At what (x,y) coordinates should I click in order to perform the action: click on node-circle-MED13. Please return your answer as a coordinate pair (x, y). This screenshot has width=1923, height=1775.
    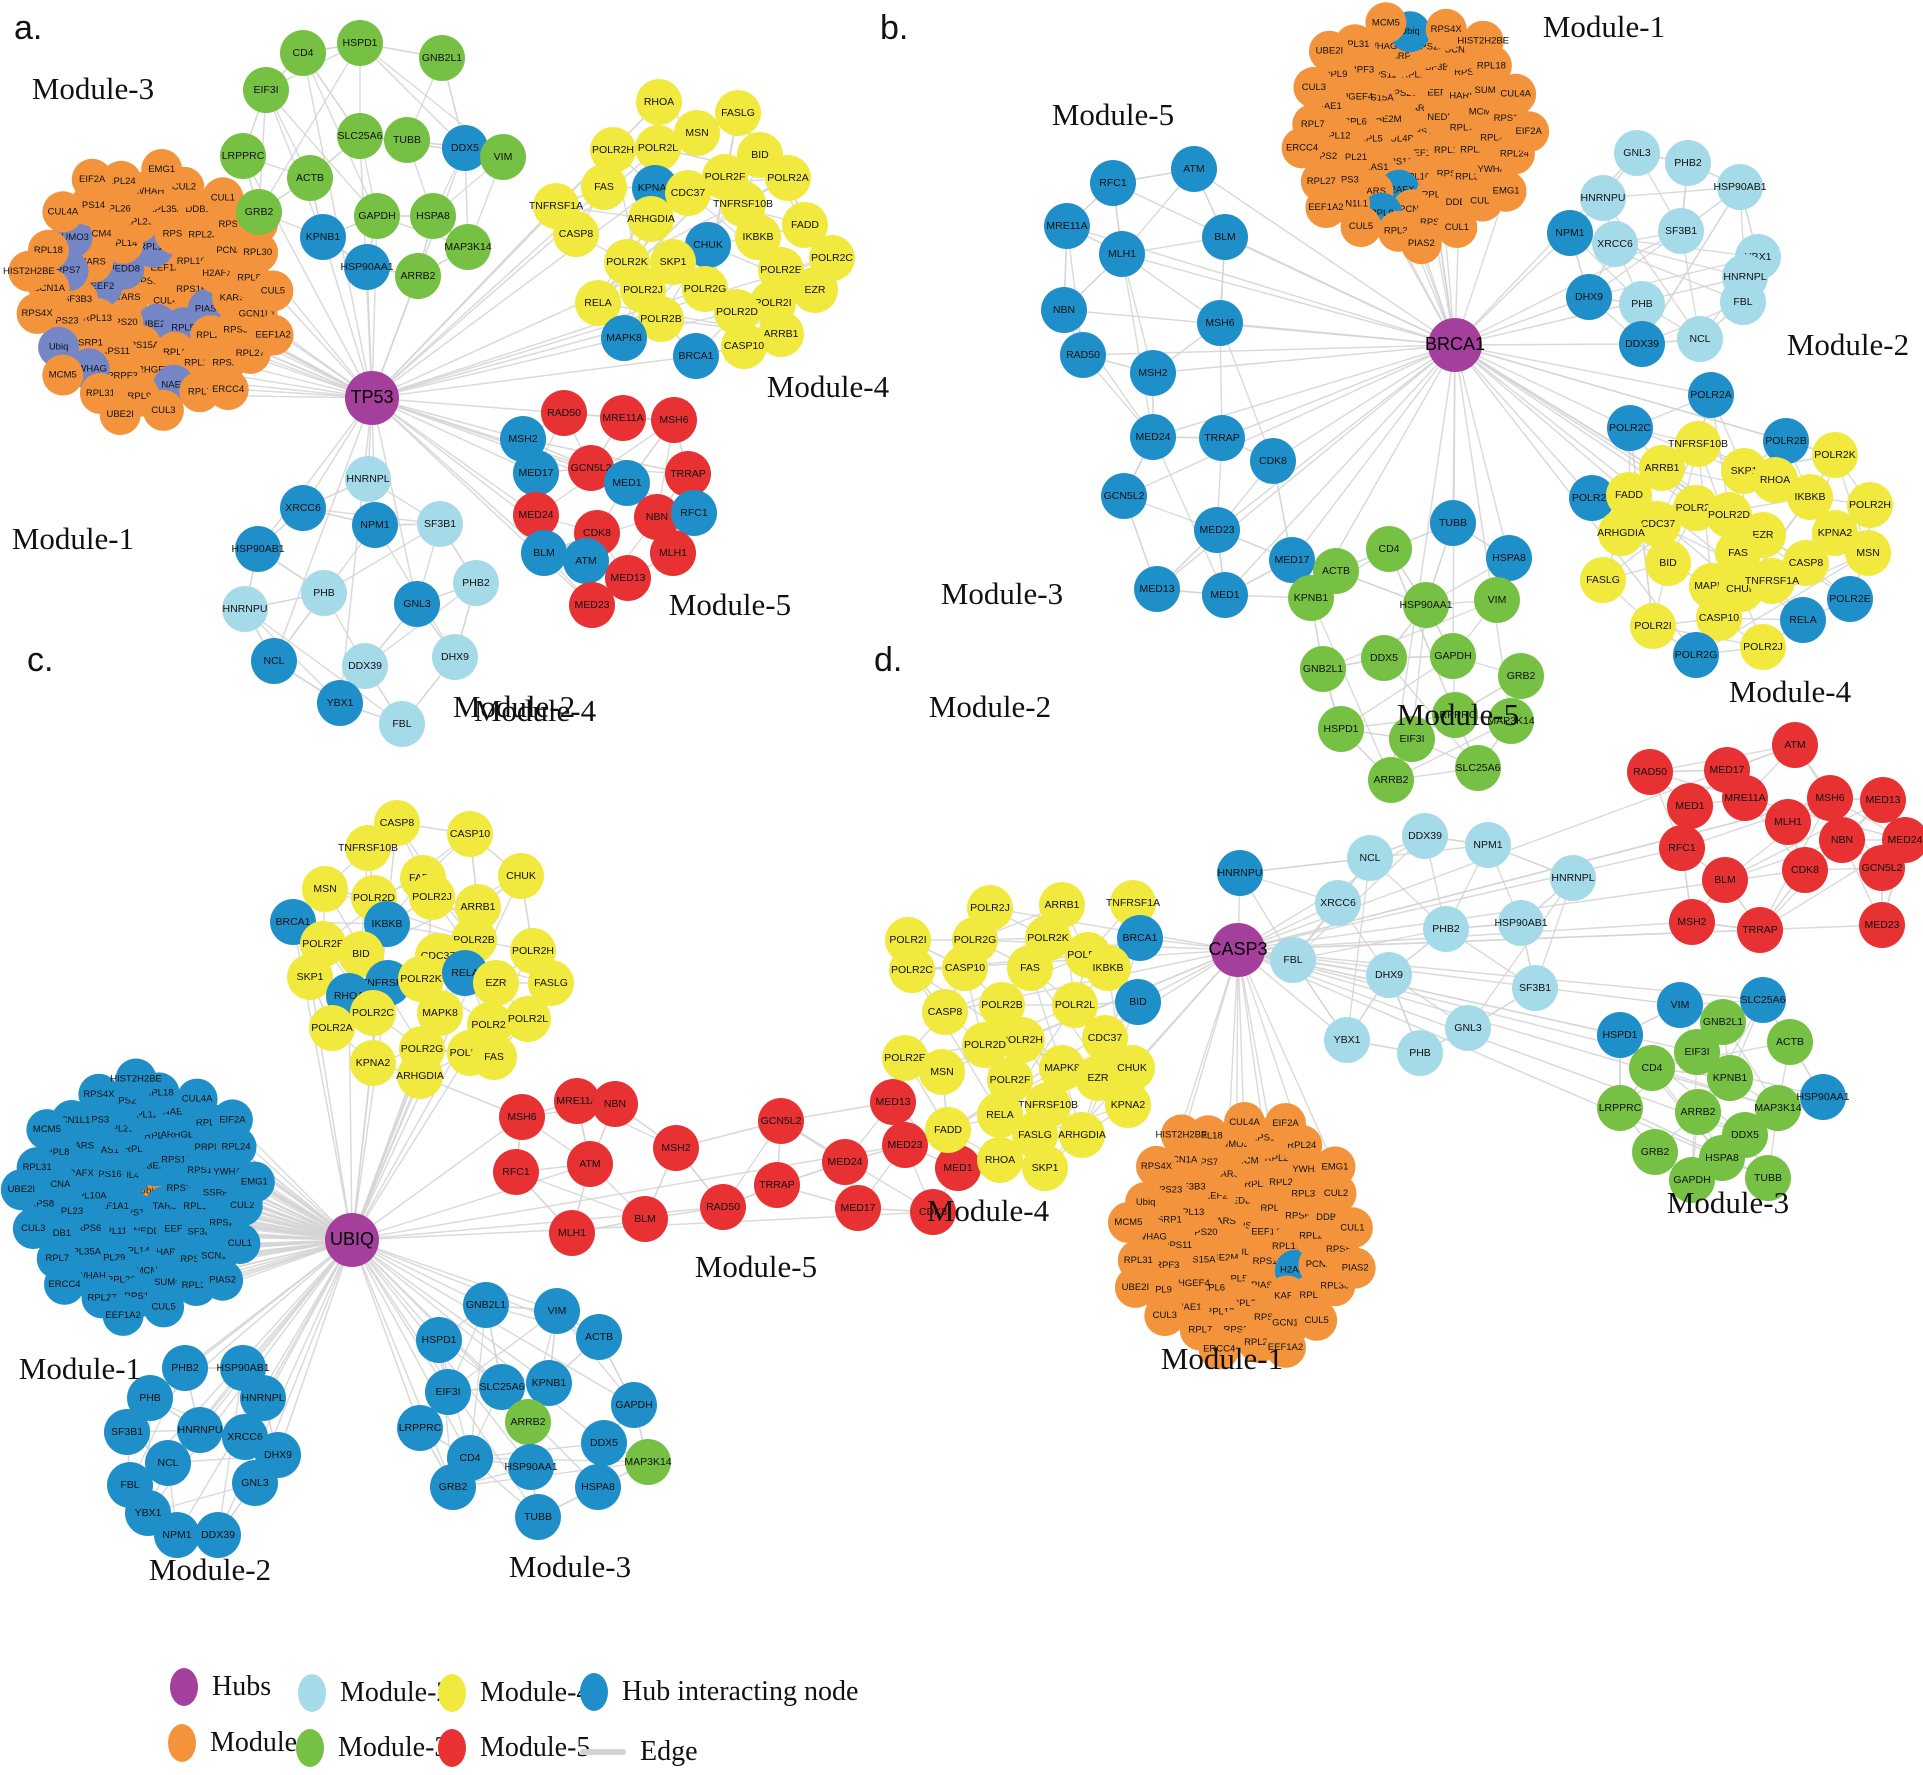
    Looking at the image, I should click on (1157, 589).